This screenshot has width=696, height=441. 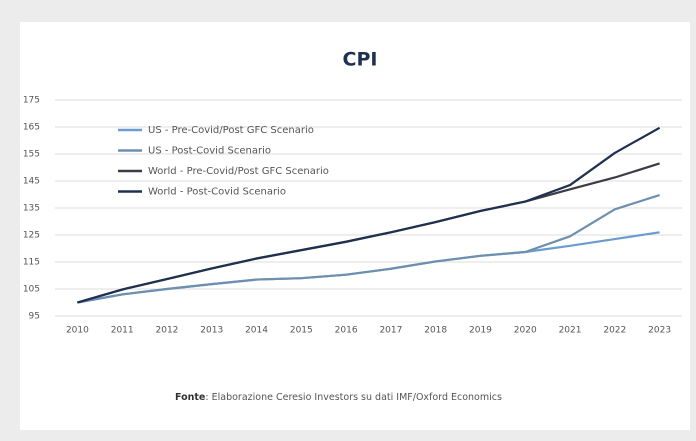 What do you see at coordinates (31, 128) in the screenshot?
I see `y-tick-label: 165` at bounding box center [31, 128].